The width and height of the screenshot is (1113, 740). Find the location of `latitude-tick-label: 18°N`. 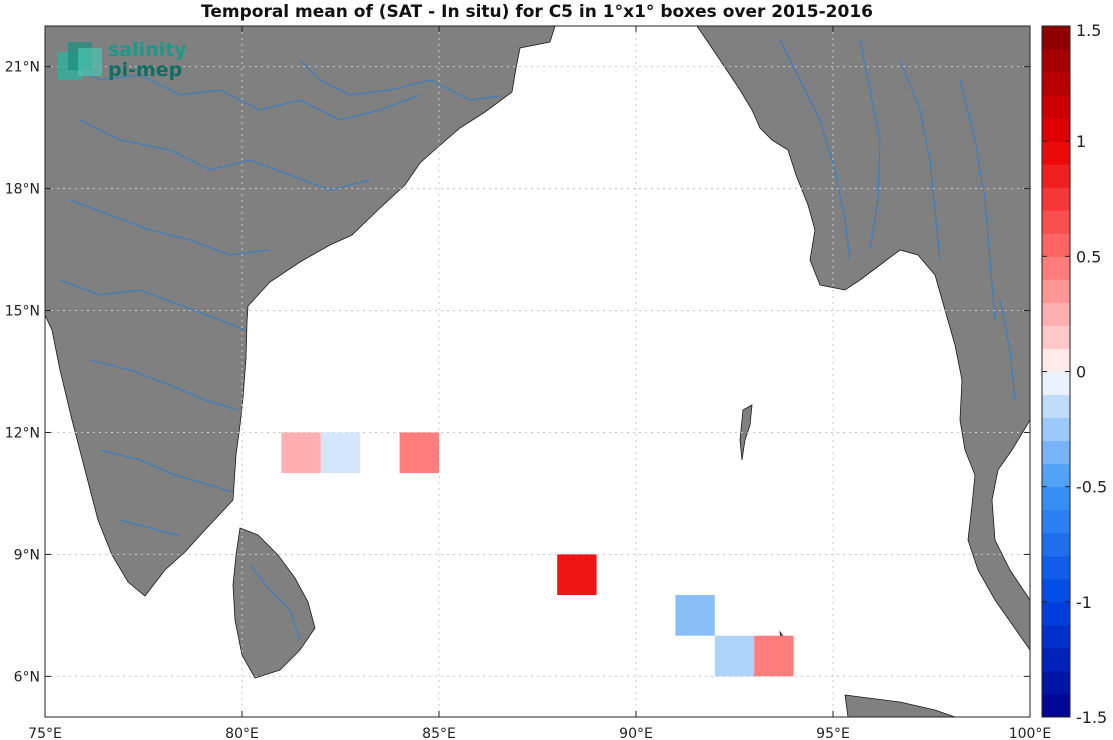

latitude-tick-label: 18°N is located at coordinates (22, 190).